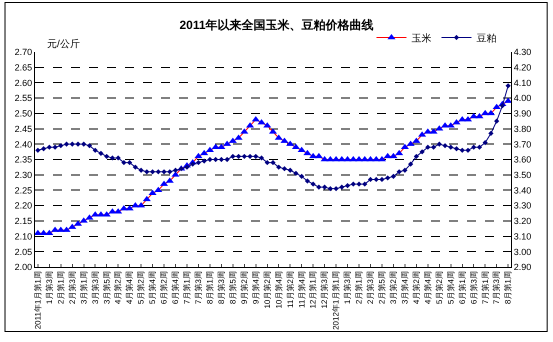 Image resolution: width=553 pixels, height=342 pixels. Describe the element at coordinates (486, 38) in the screenshot. I see `legend-label: 豆粕` at that location.